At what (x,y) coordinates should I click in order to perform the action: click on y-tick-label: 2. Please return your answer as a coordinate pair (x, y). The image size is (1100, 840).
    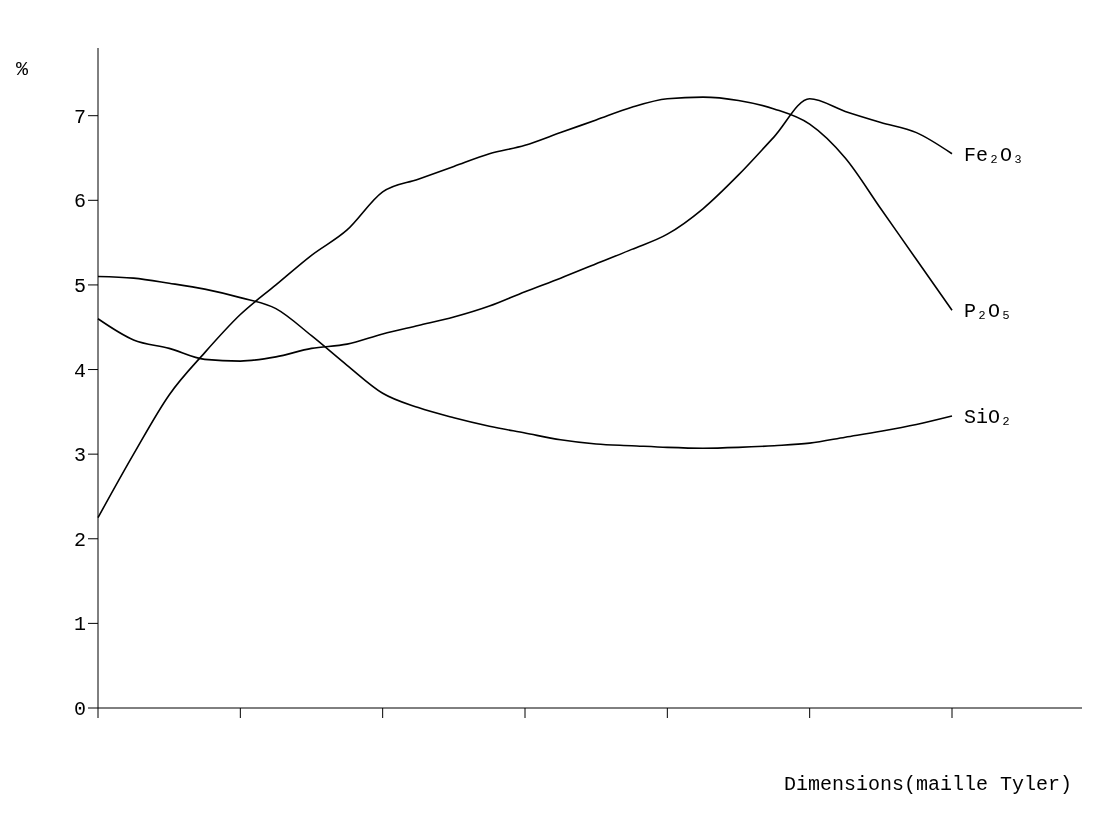
    Looking at the image, I should click on (79, 540).